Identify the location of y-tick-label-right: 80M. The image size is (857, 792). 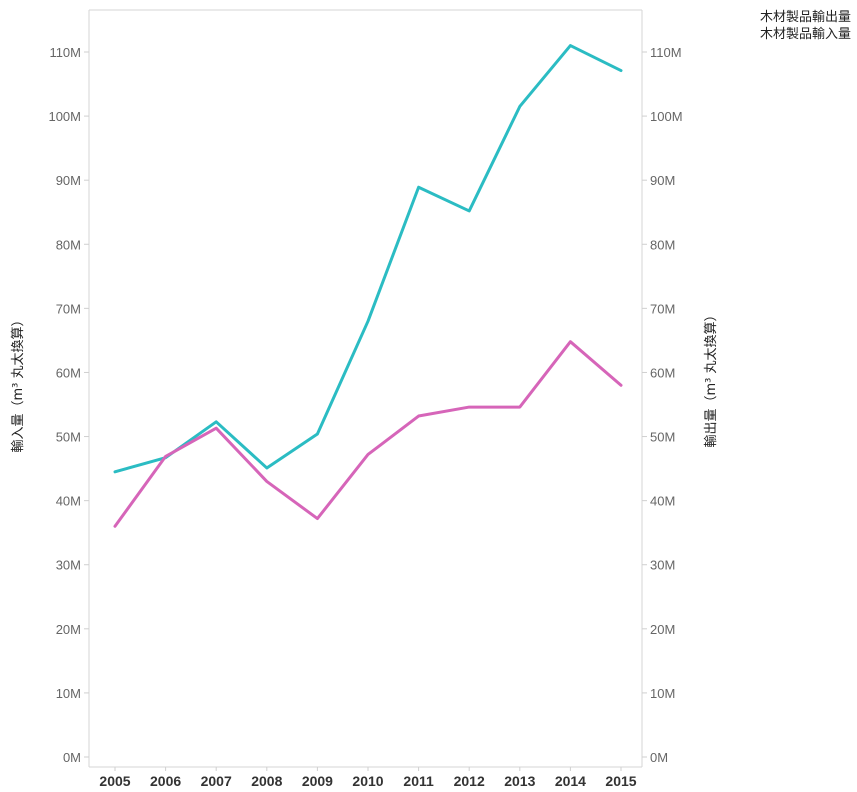
(662, 244).